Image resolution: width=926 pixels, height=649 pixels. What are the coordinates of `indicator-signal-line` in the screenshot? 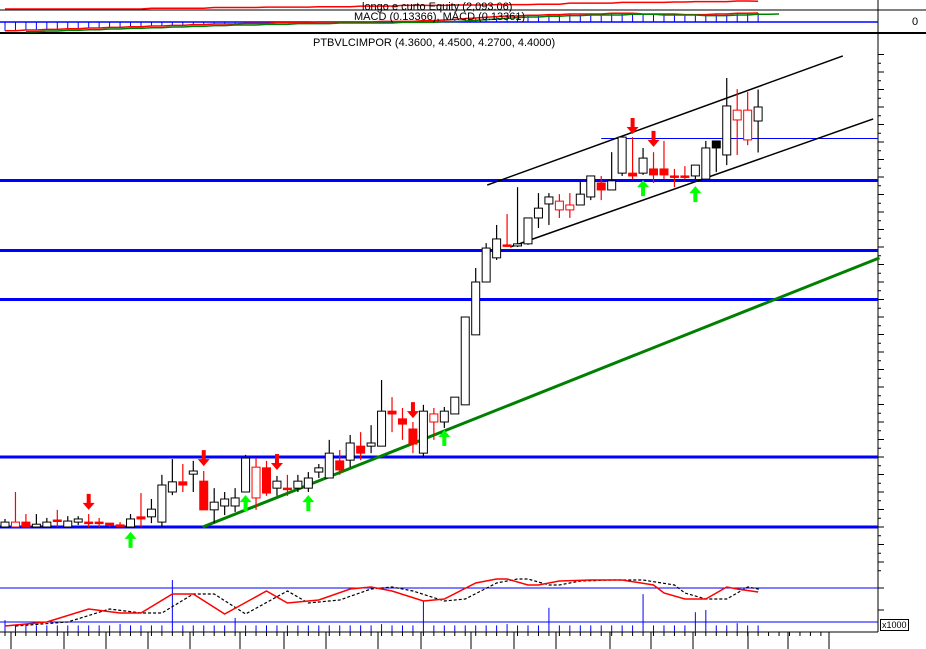 It's located at (387, 602).